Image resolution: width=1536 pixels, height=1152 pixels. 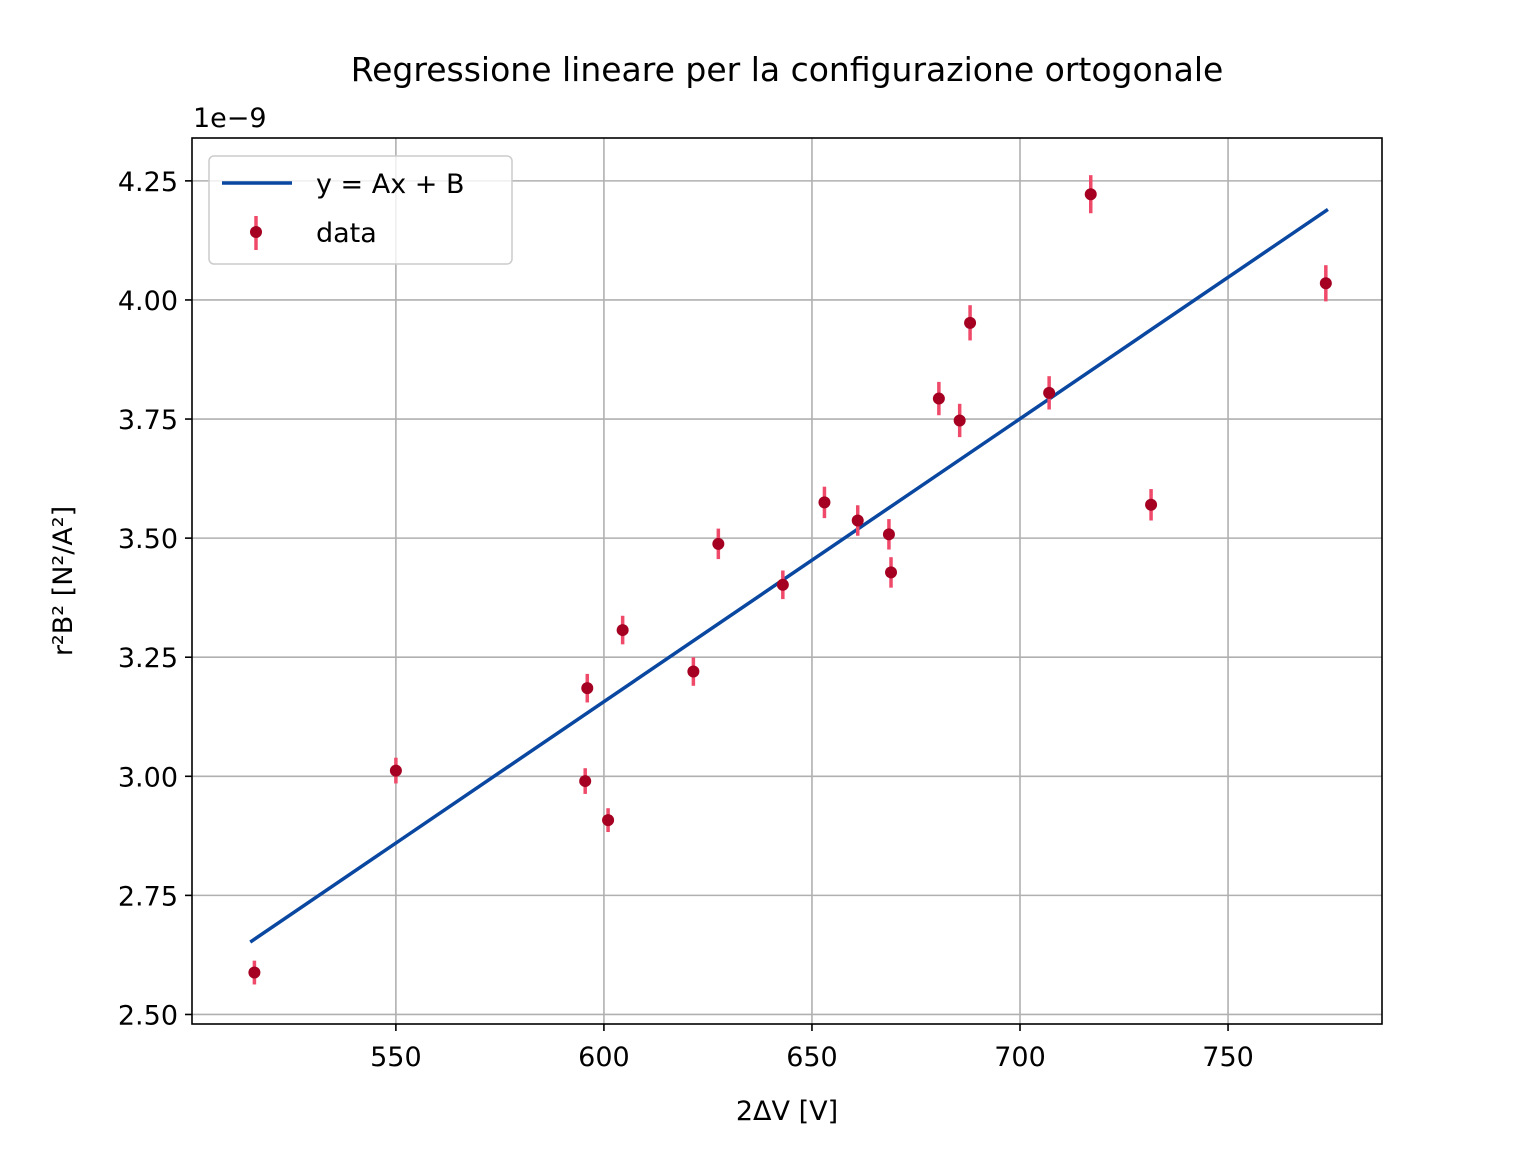 What do you see at coordinates (148, 182) in the screenshot?
I see `y-tick-label: 4.25` at bounding box center [148, 182].